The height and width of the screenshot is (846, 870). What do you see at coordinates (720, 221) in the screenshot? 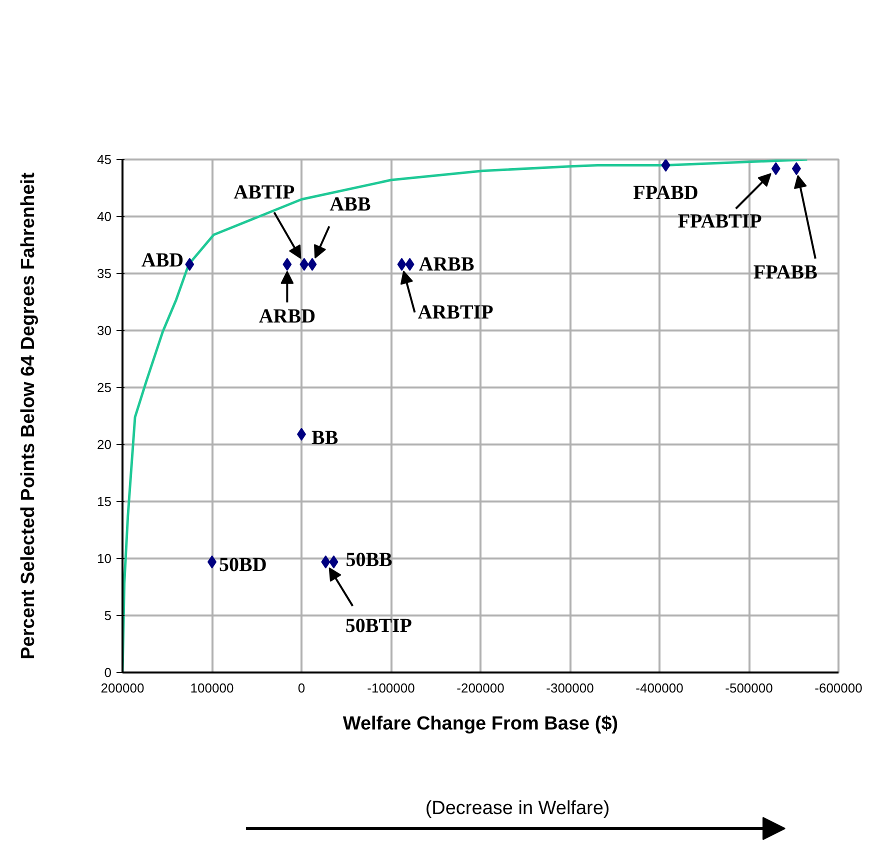
I see `annotation: FPABTIP` at bounding box center [720, 221].